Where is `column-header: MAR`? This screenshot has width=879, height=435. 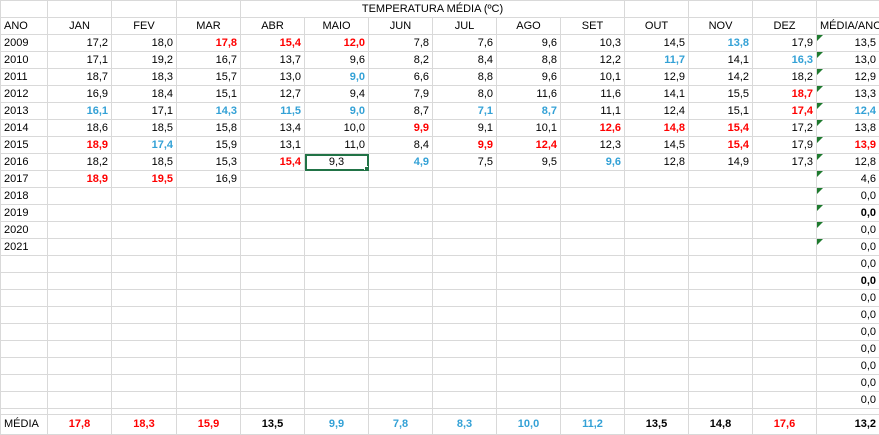
column-header: MAR is located at coordinates (209, 26).